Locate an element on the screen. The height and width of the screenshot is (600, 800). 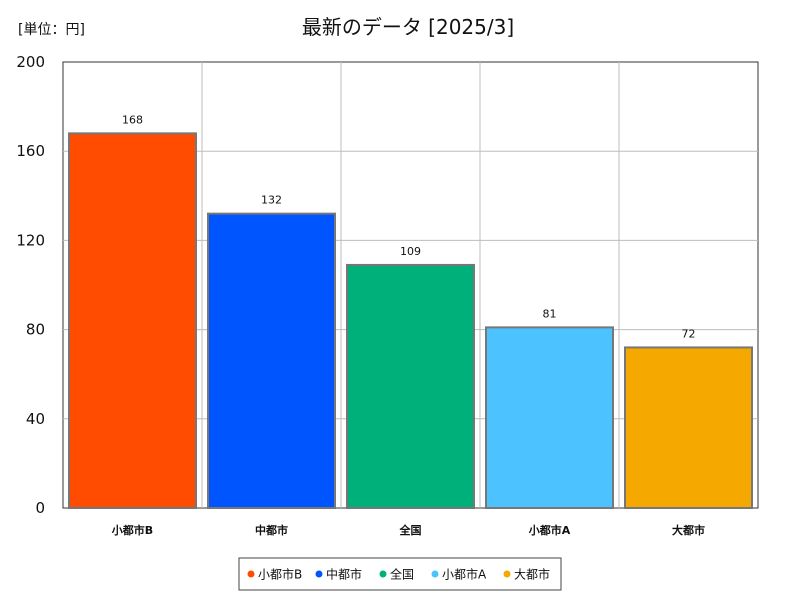
y-tick-label: 120 is located at coordinates (30, 240).